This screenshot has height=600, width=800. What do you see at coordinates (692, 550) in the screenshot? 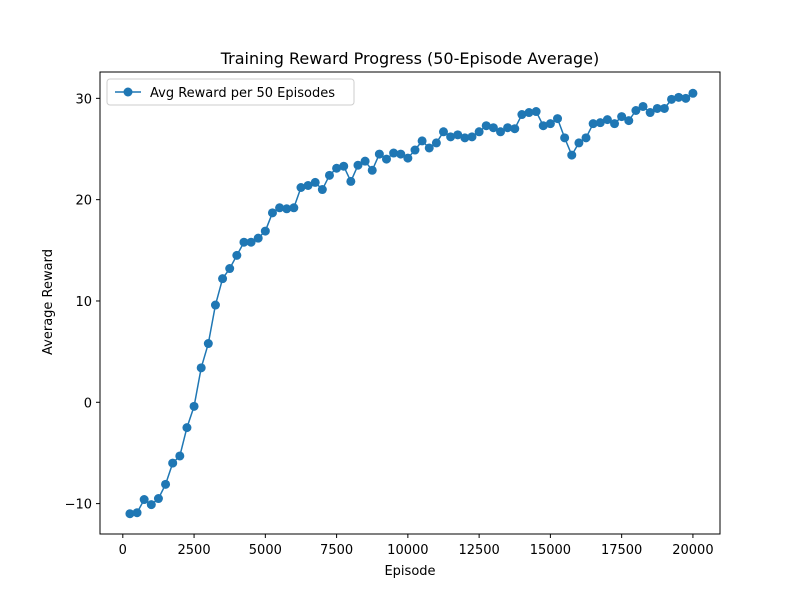
I see `x-tick-label: 20000` at bounding box center [692, 550].